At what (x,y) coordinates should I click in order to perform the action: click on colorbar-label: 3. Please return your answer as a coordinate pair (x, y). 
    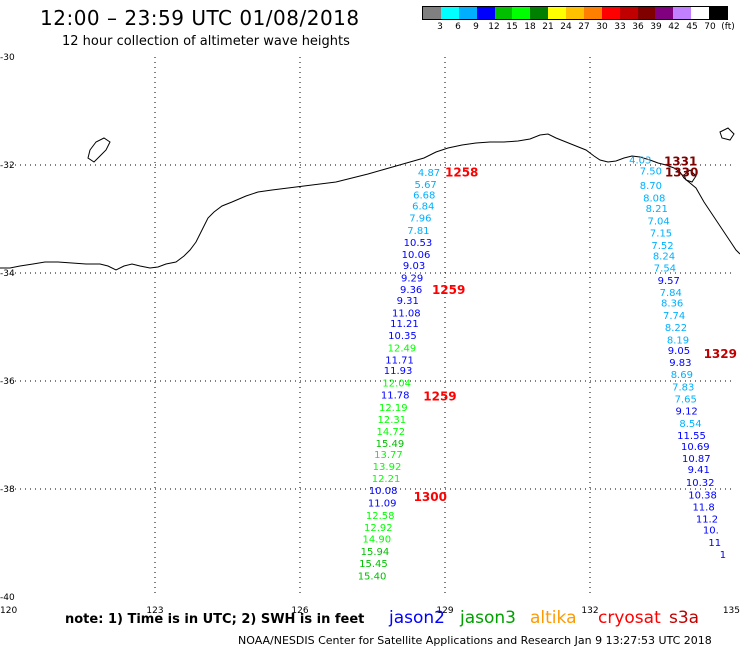
    Looking at the image, I should click on (440, 27).